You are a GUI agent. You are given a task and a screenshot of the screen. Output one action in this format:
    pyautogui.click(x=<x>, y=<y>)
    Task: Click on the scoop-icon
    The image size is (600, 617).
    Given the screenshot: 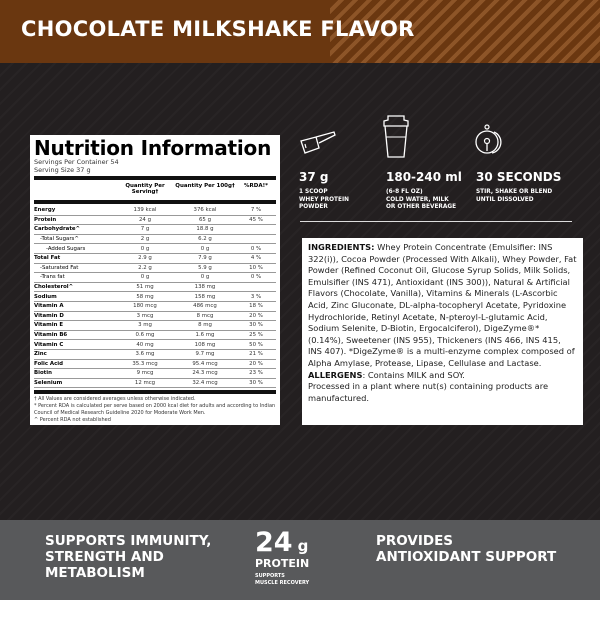 What is the action you would take?
    pyautogui.click(x=318, y=142)
    